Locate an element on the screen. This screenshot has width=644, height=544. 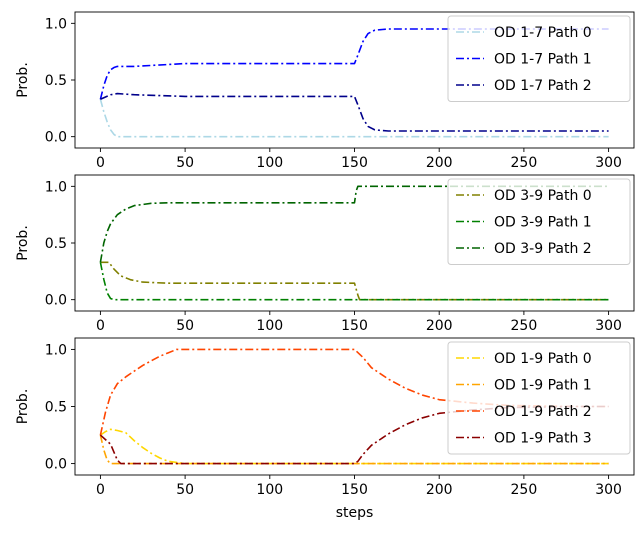
legend-label: OD 1-9 Path 2 is located at coordinates (543, 412).